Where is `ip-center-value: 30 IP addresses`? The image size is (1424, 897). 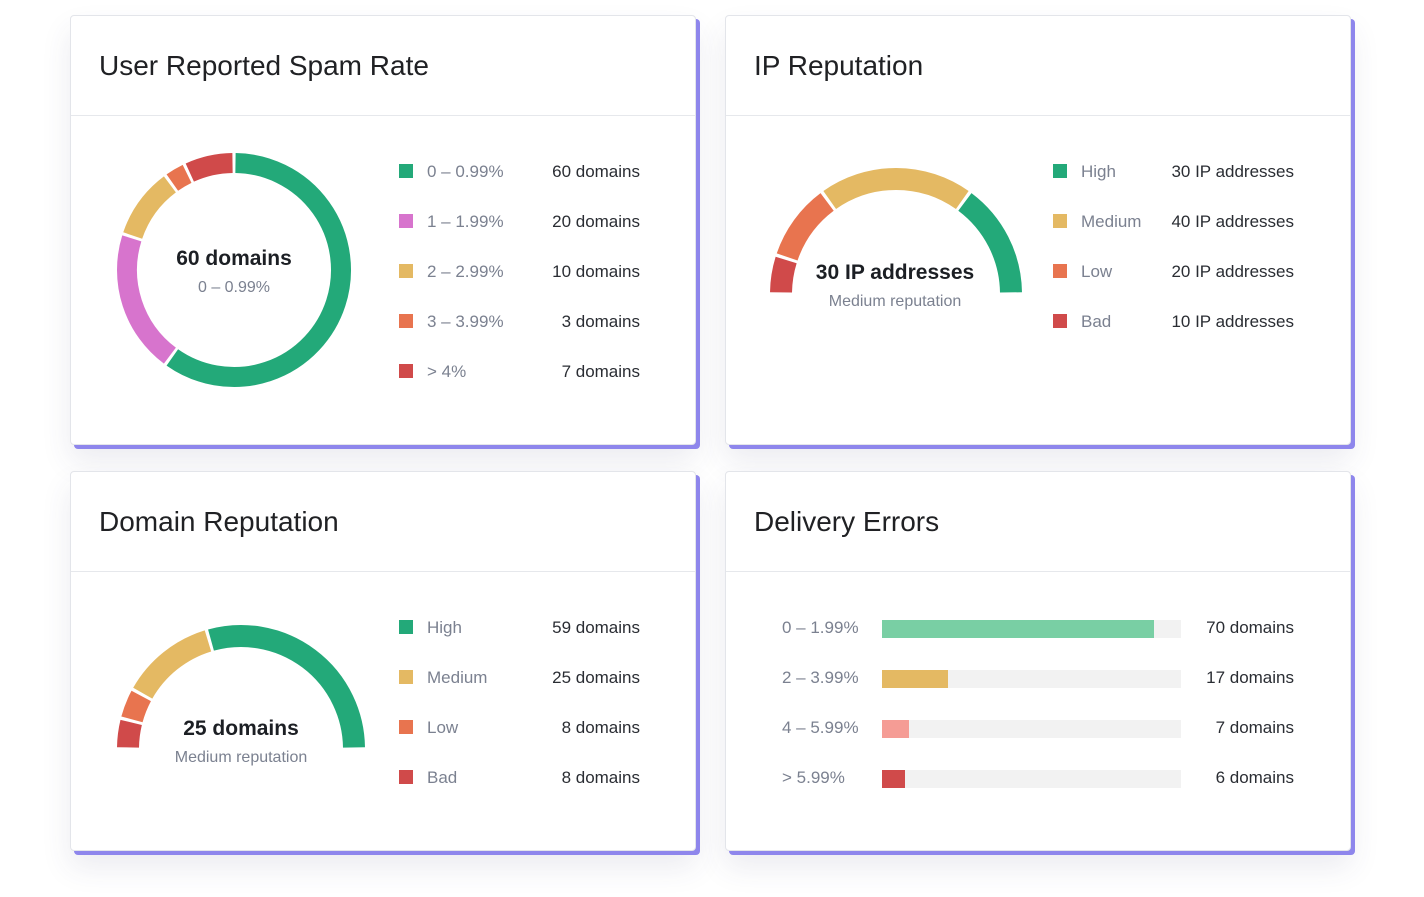 ip-center-value: 30 IP addresses is located at coordinates (895, 272).